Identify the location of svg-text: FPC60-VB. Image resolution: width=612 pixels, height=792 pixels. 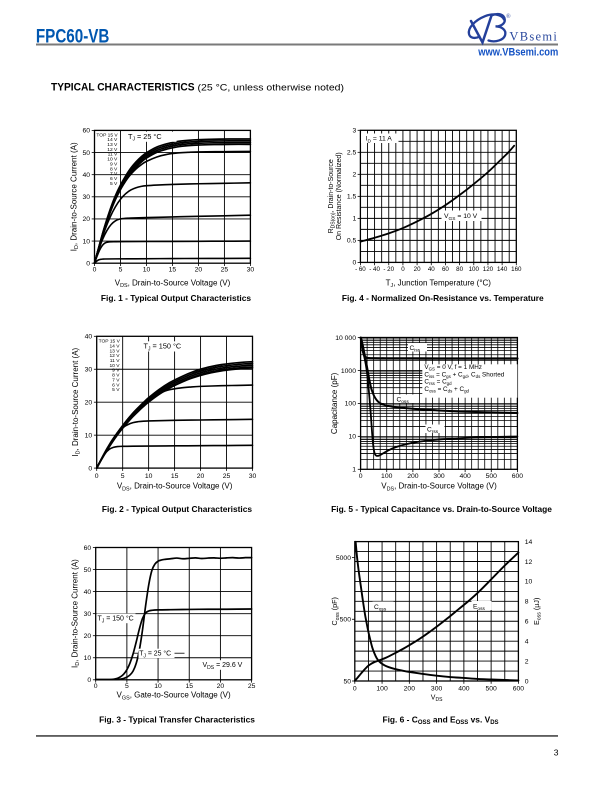
(73, 37).